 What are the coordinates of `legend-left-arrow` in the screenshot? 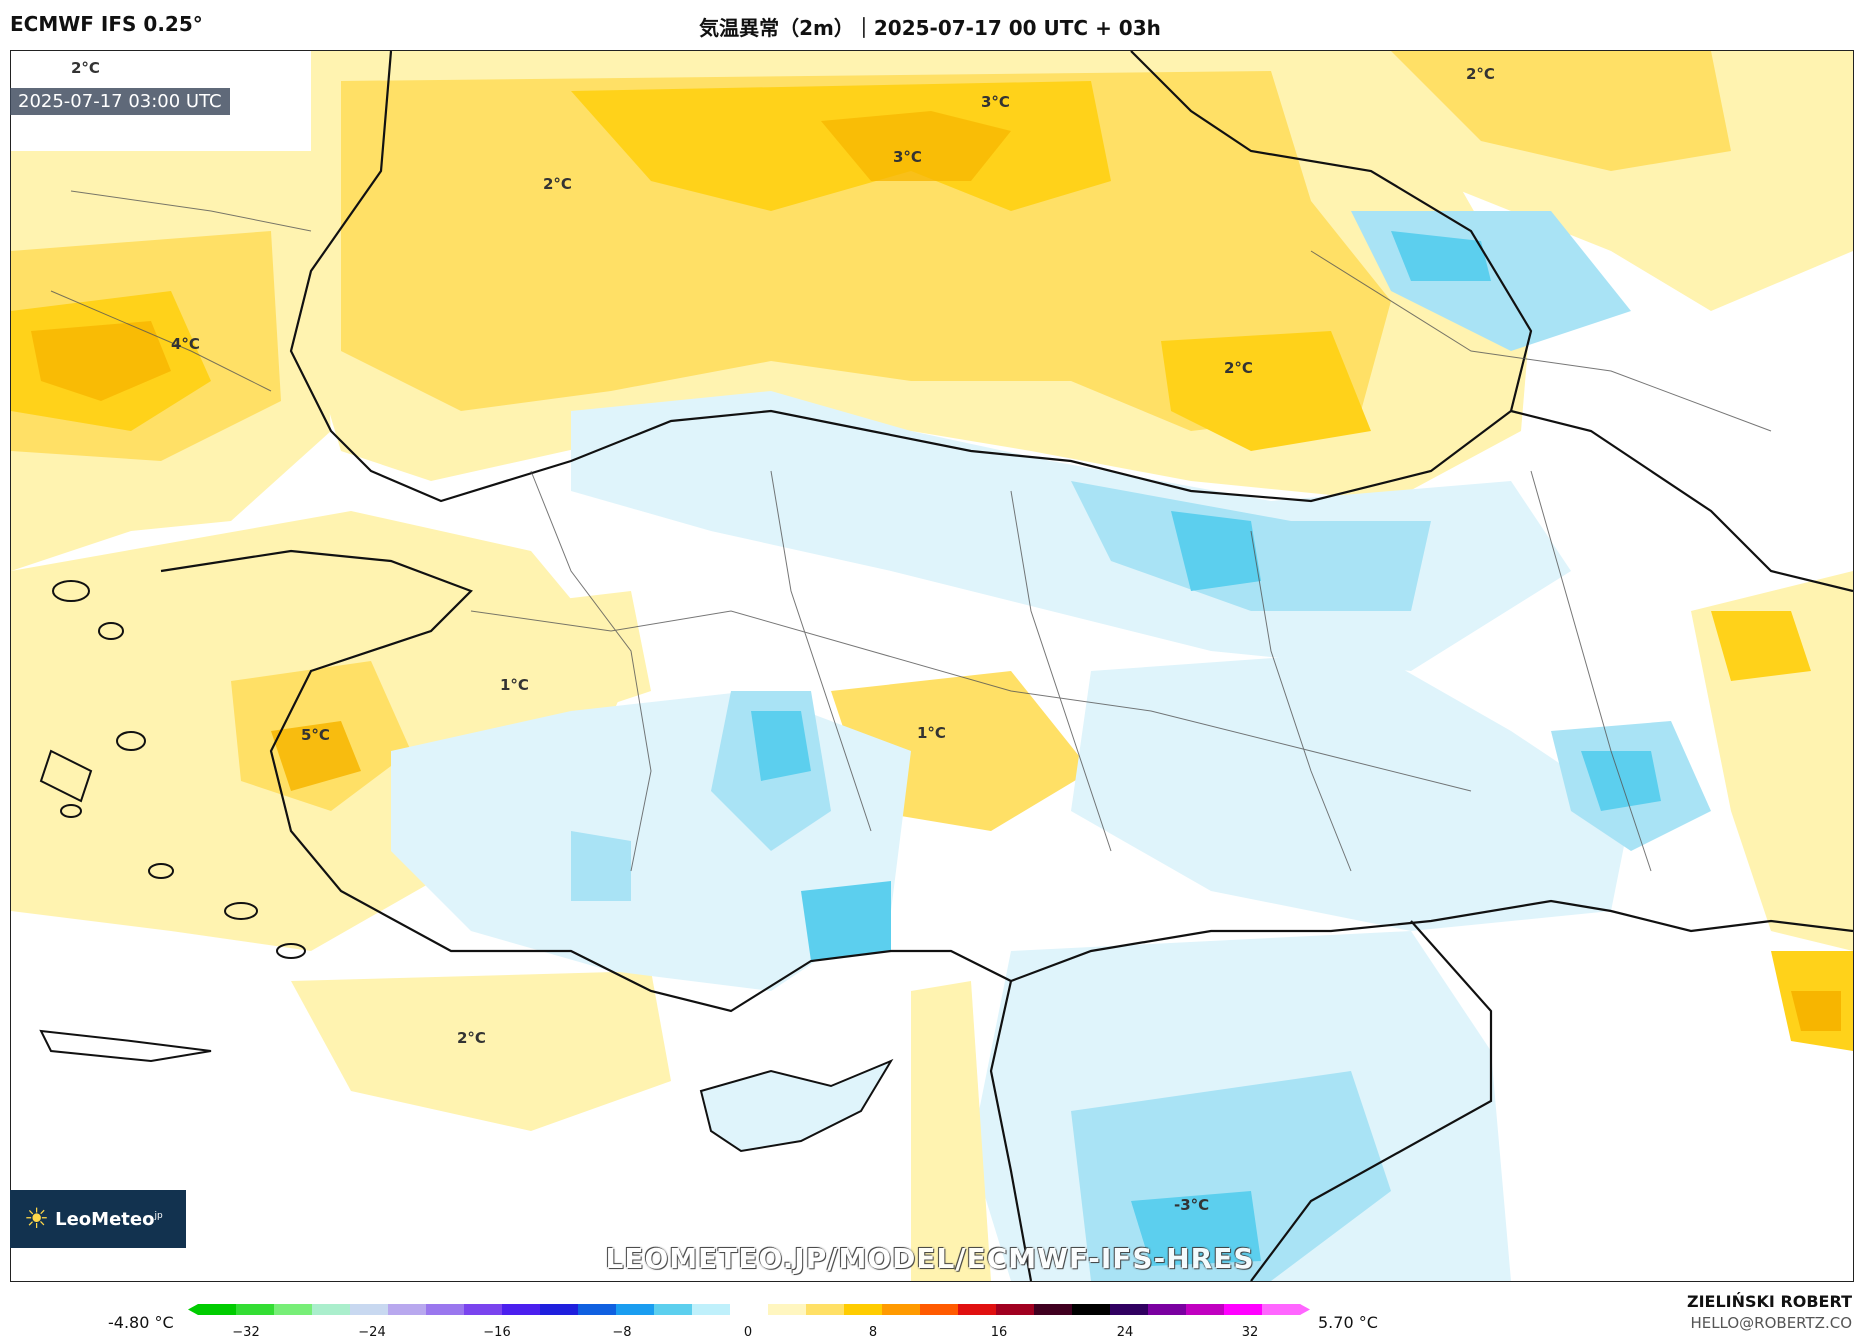 It's located at (193, 1309).